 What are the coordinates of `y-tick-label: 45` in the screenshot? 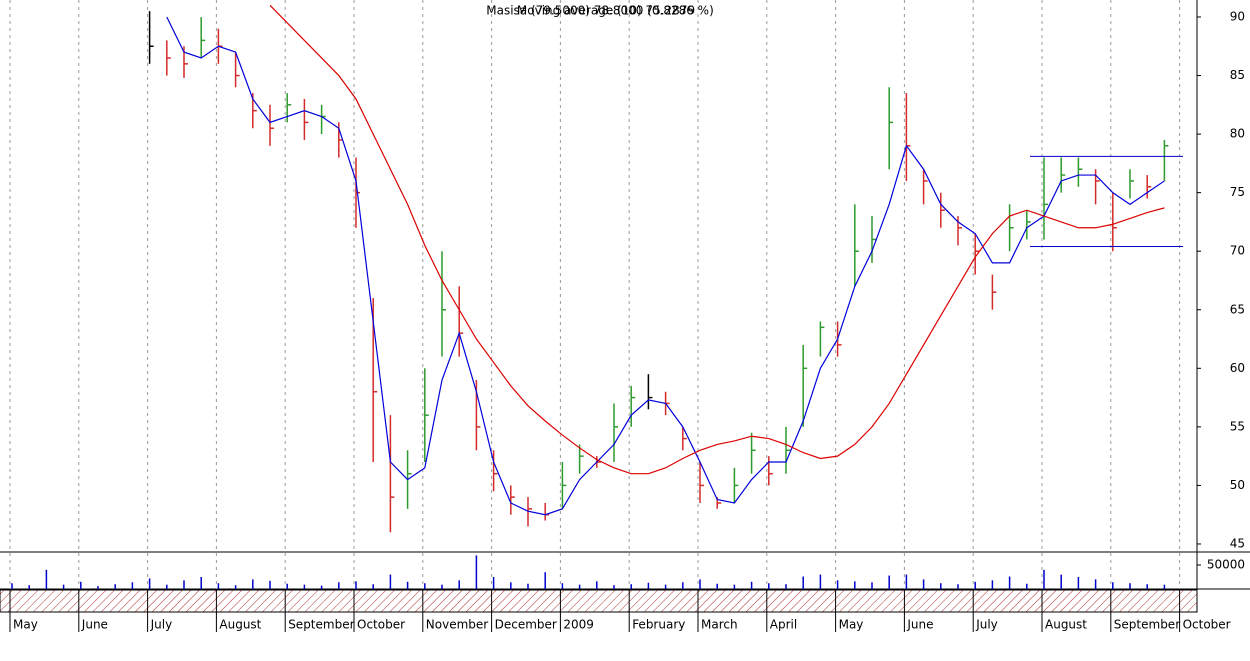 It's located at (1237, 543).